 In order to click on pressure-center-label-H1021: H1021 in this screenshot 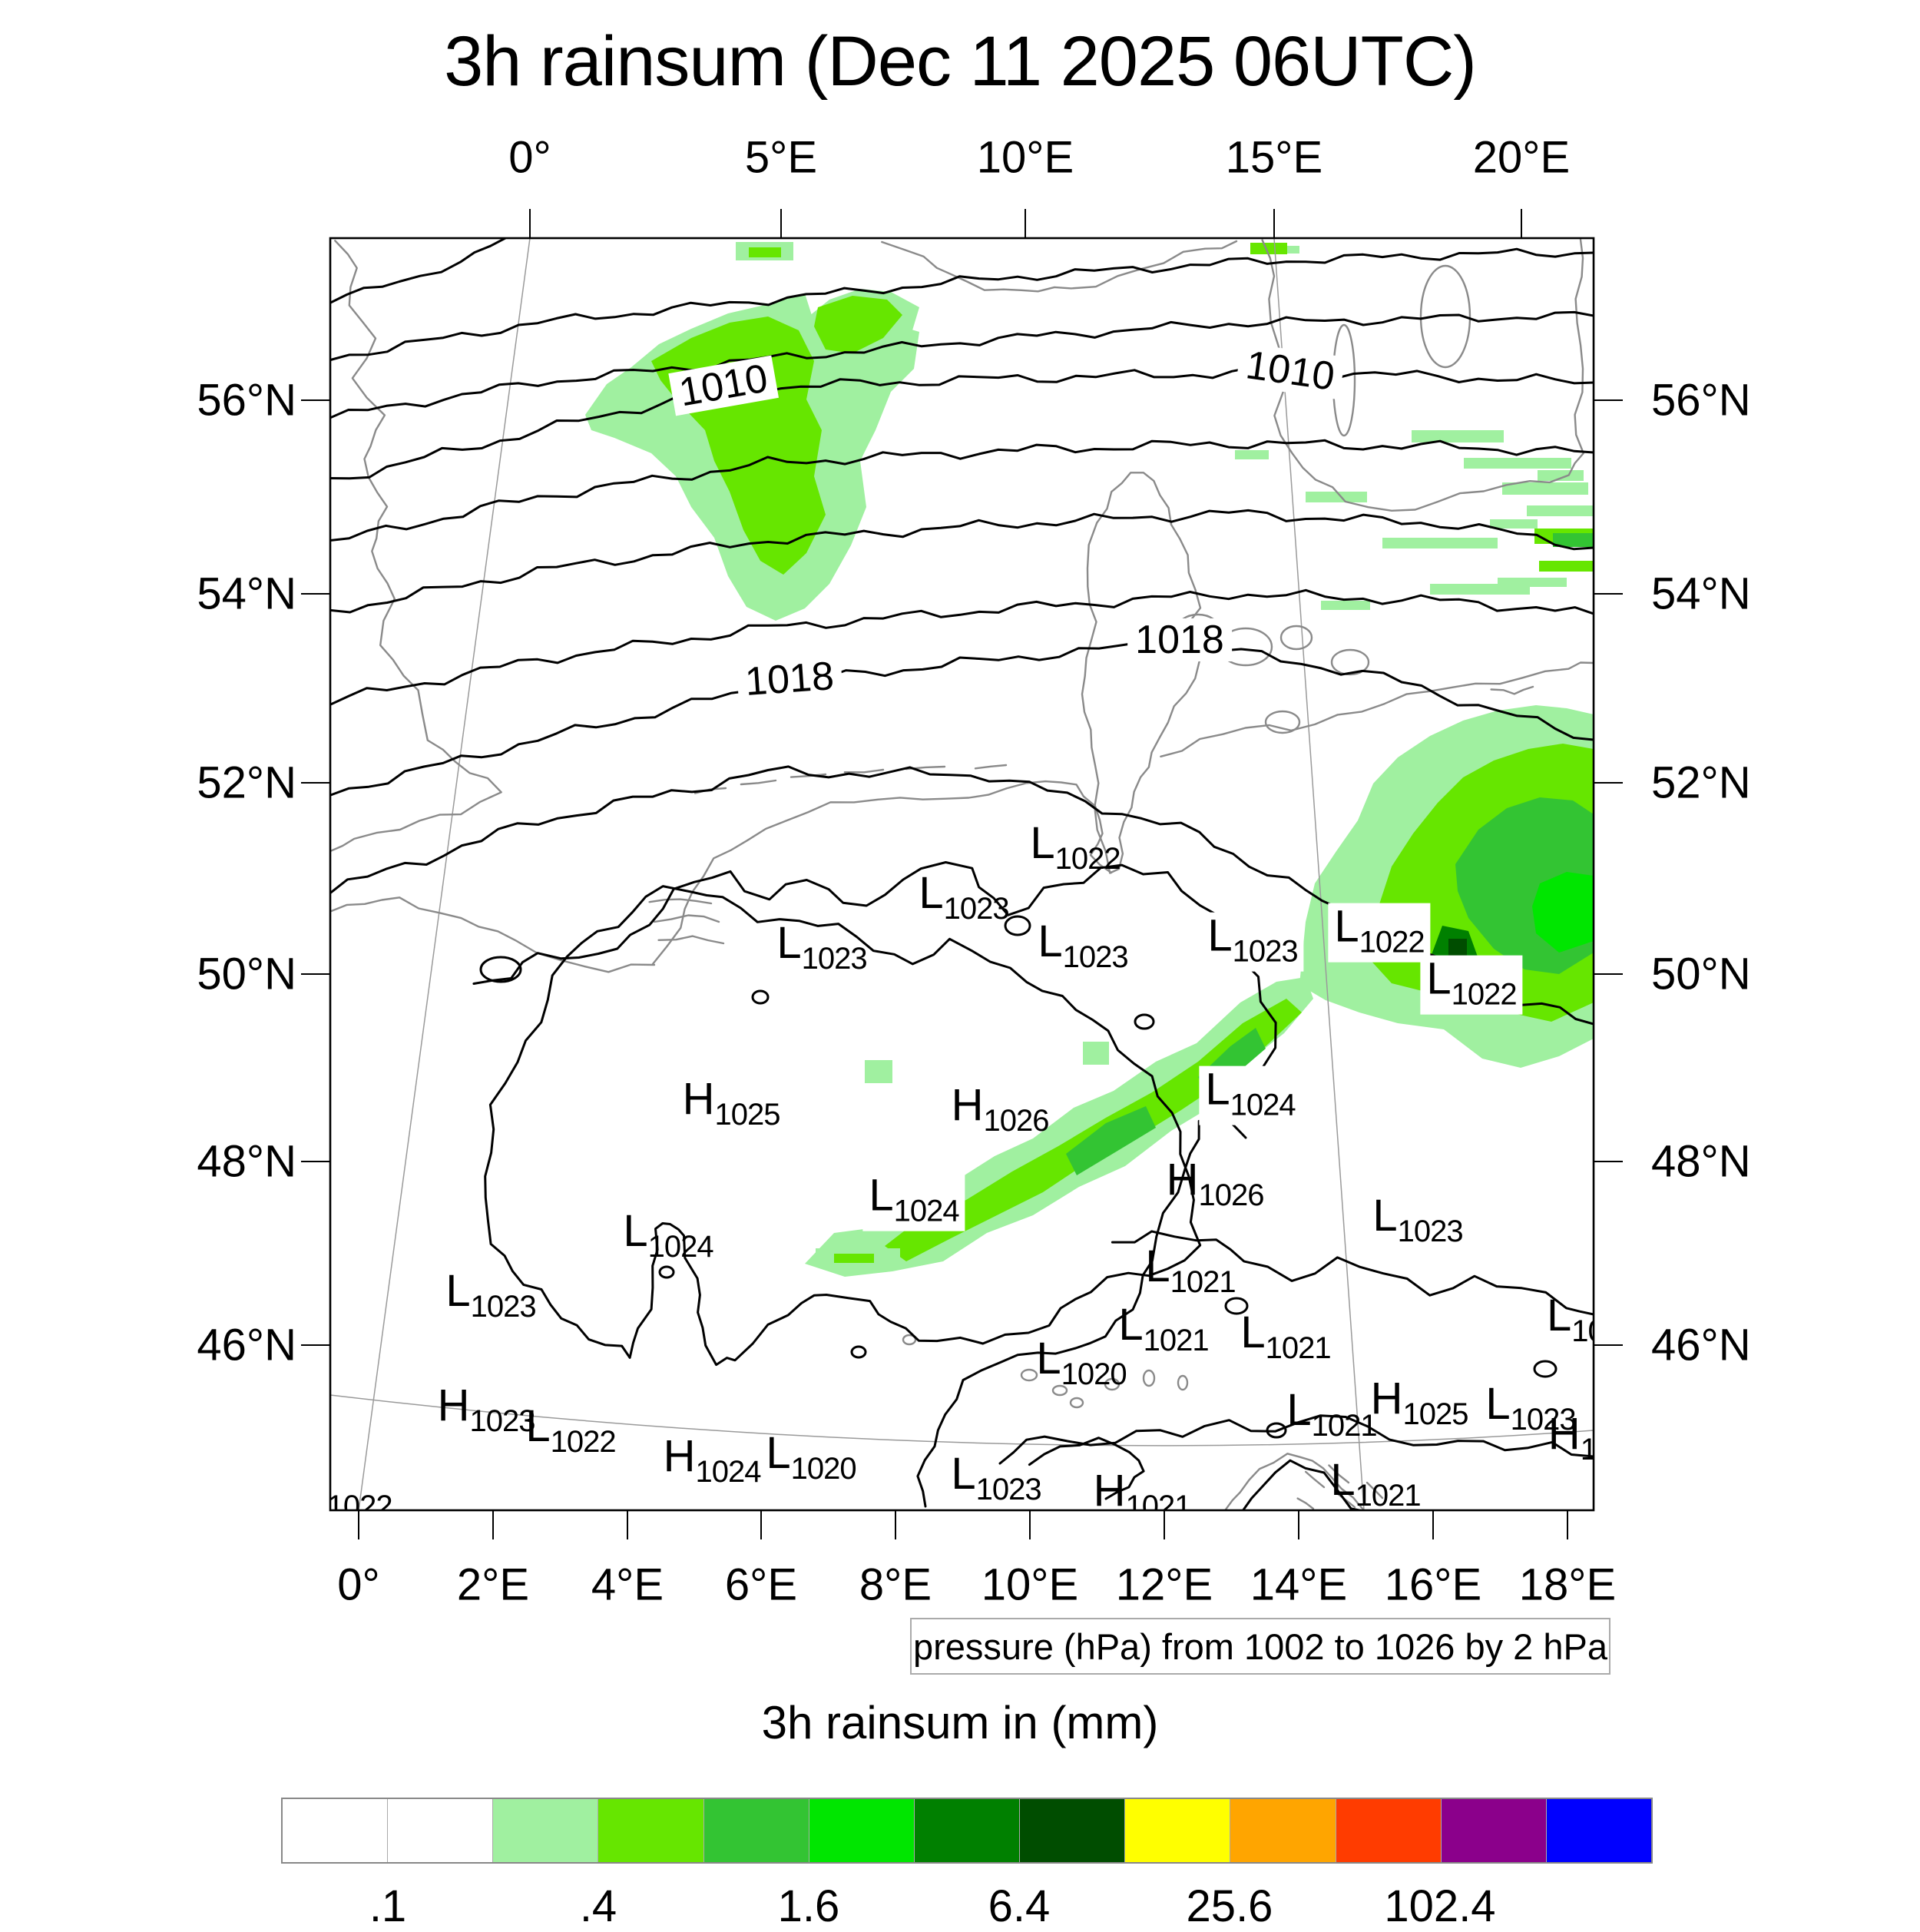, I will do `click(1142, 1488)`.